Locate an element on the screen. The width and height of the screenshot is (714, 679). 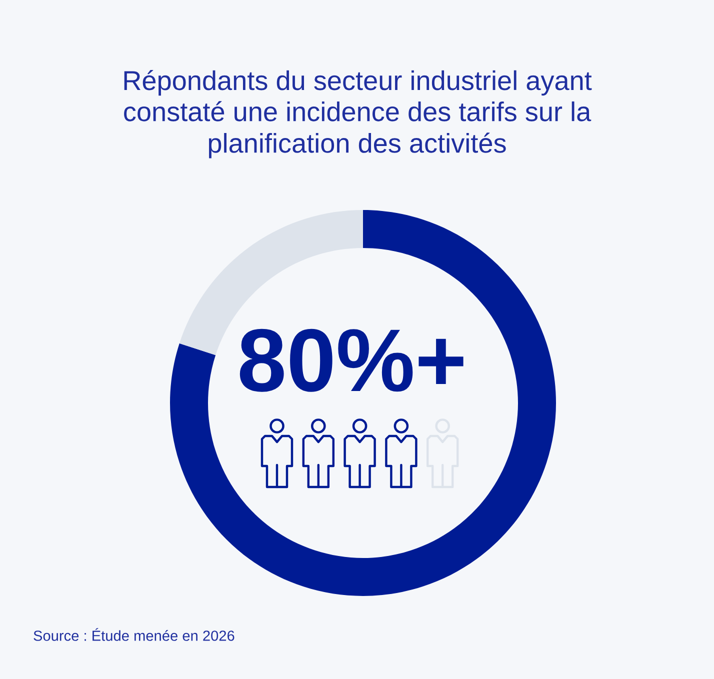
text: 80%+ is located at coordinates (352, 360).